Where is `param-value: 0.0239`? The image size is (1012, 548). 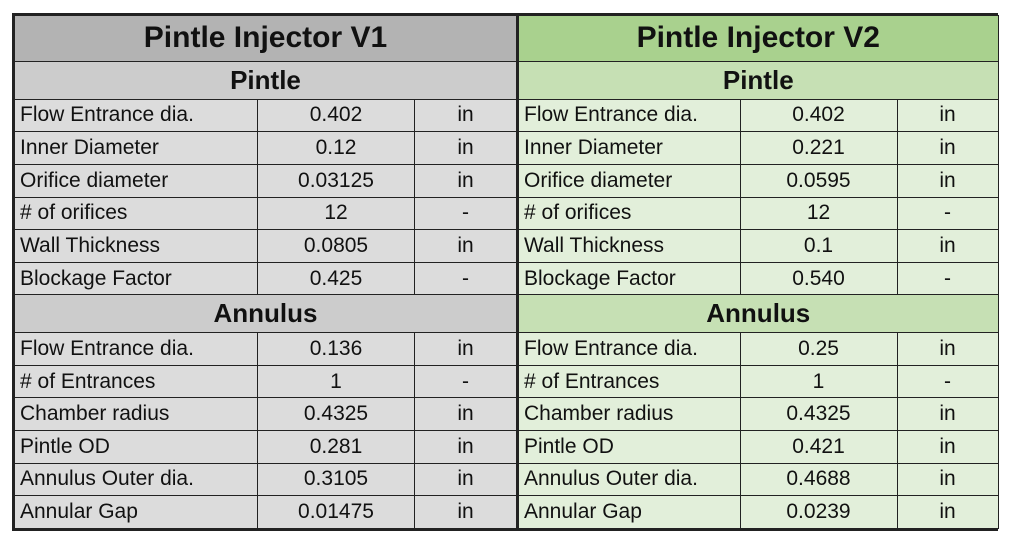
param-value: 0.0239 is located at coordinates (818, 512).